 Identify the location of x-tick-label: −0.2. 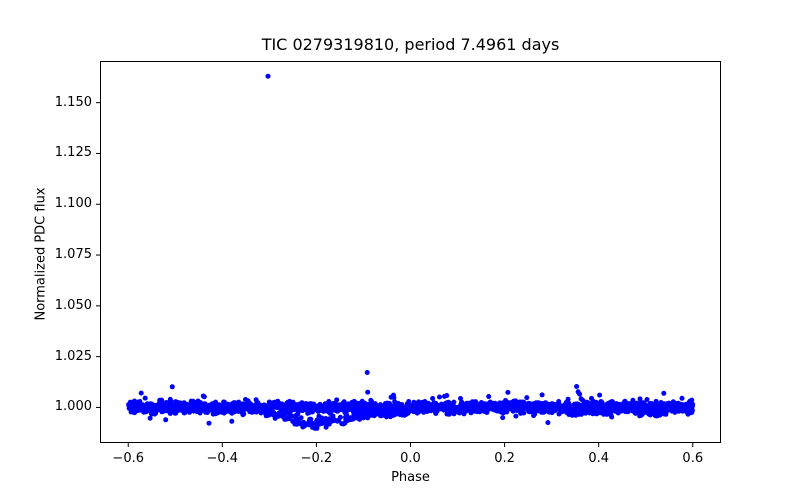
(316, 458).